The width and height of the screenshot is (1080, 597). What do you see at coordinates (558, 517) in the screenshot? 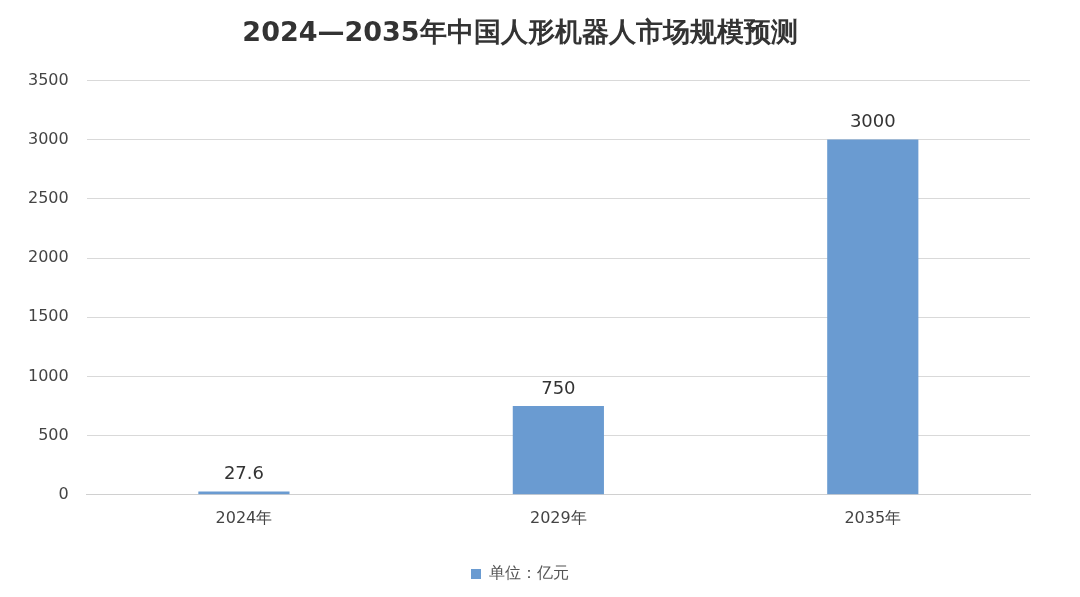
I see `x-tick-label: 2029年` at bounding box center [558, 517].